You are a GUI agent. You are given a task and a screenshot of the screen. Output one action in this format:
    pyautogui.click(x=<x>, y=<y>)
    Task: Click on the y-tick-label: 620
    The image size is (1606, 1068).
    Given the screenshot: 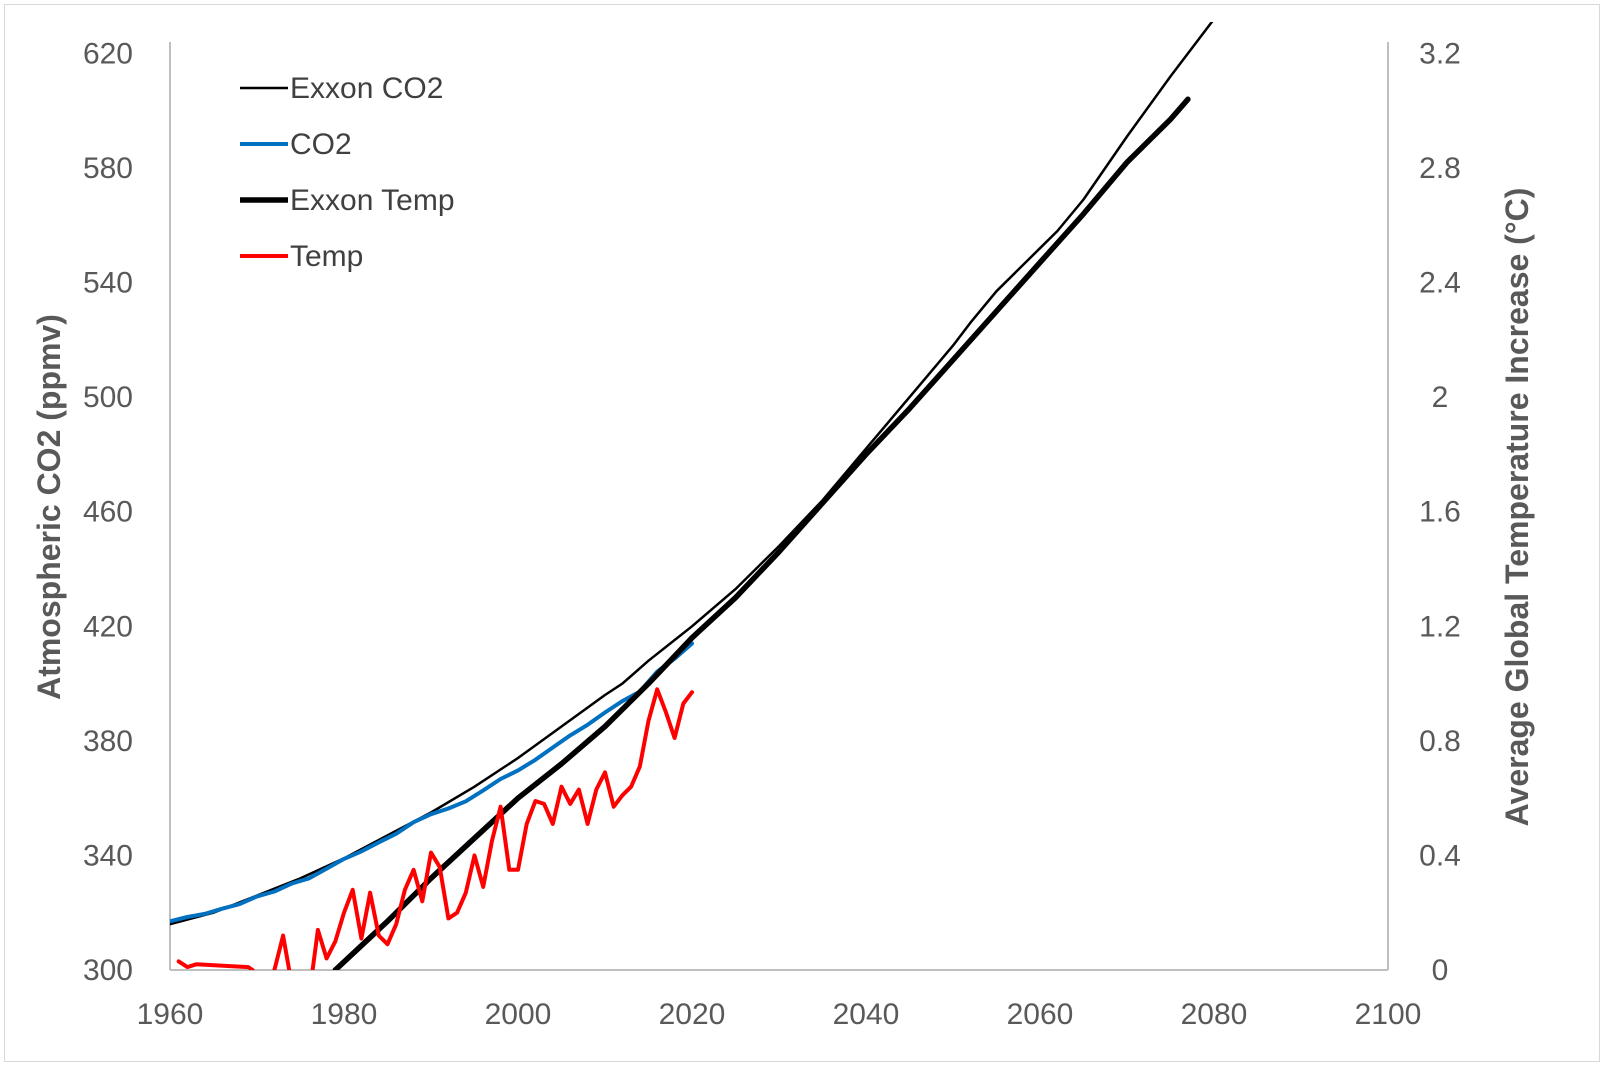 What is the action you would take?
    pyautogui.click(x=108, y=53)
    